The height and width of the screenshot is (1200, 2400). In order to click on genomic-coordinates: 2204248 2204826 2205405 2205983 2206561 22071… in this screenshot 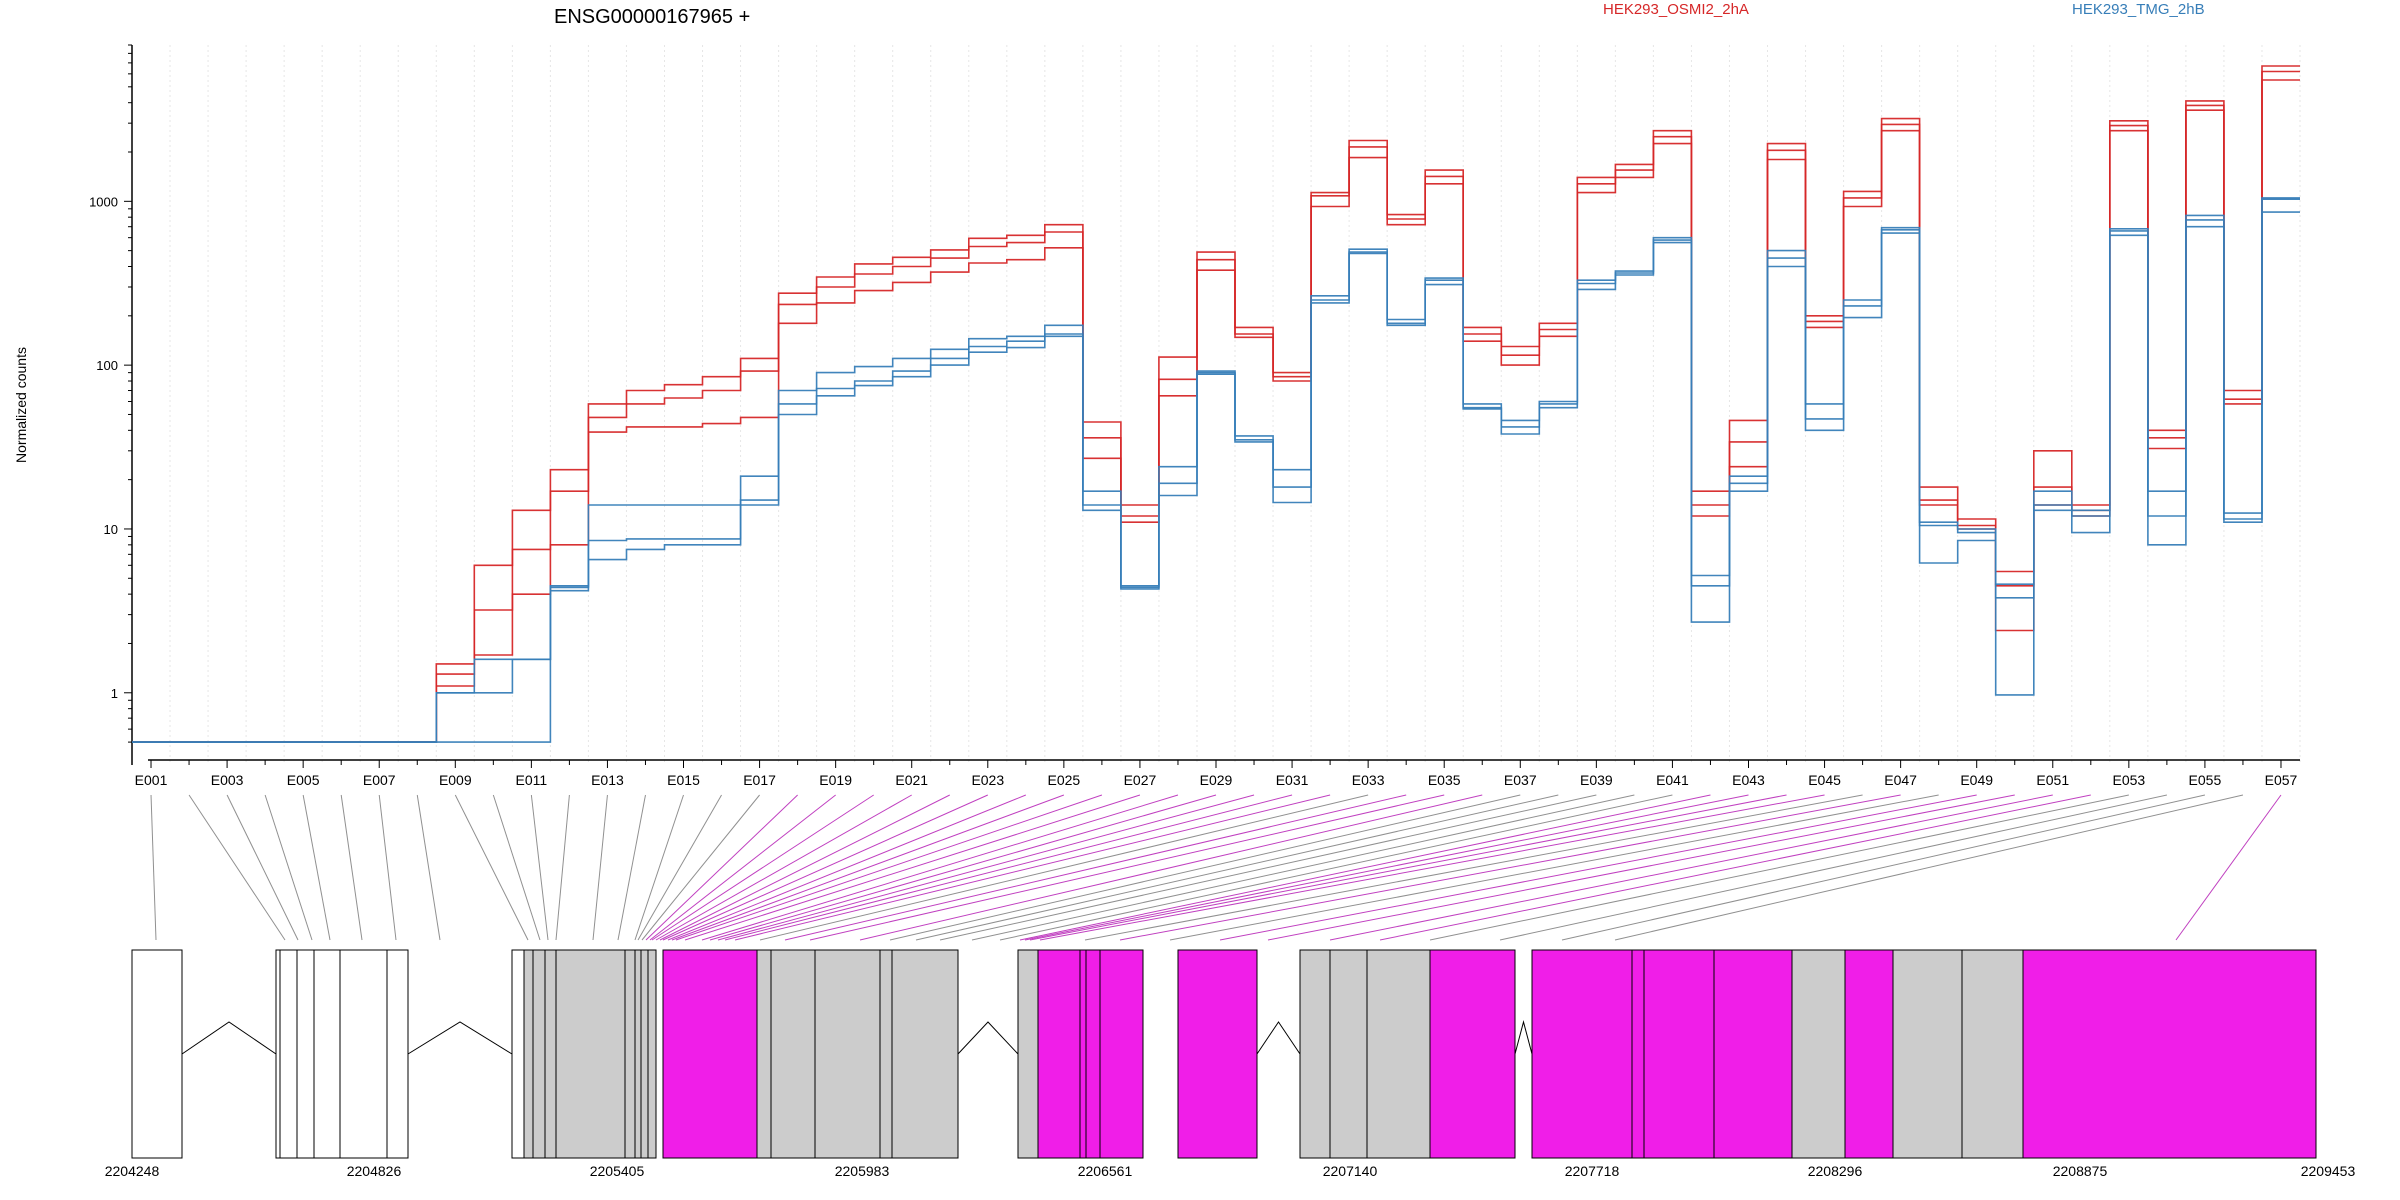, I will do `click(1230, 1171)`.